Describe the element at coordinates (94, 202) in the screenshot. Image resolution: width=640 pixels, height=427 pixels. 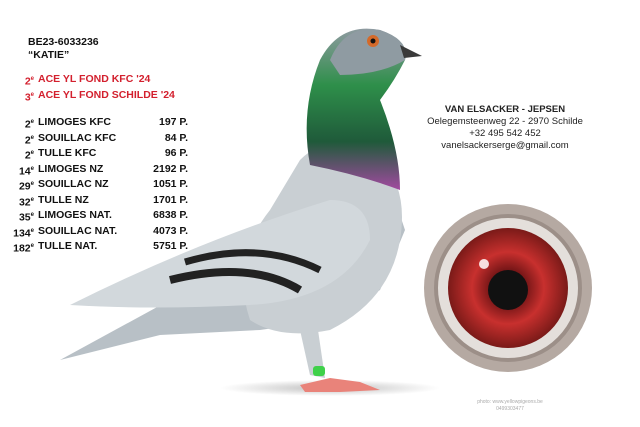
I see `result-row: 32e TULLE NZ 1701 P.` at that location.